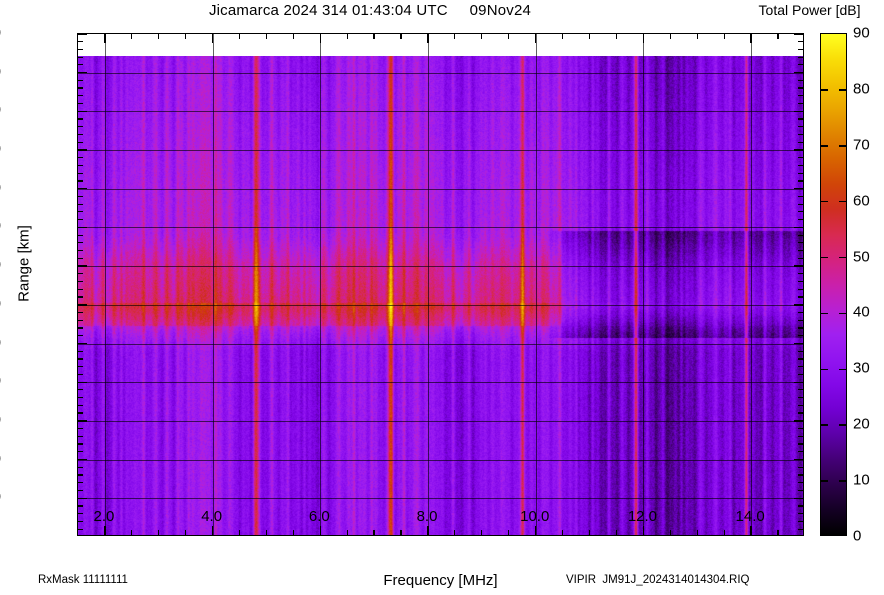  What do you see at coordinates (861, 424) in the screenshot?
I see `colorbar-tick-label: 20` at bounding box center [861, 424].